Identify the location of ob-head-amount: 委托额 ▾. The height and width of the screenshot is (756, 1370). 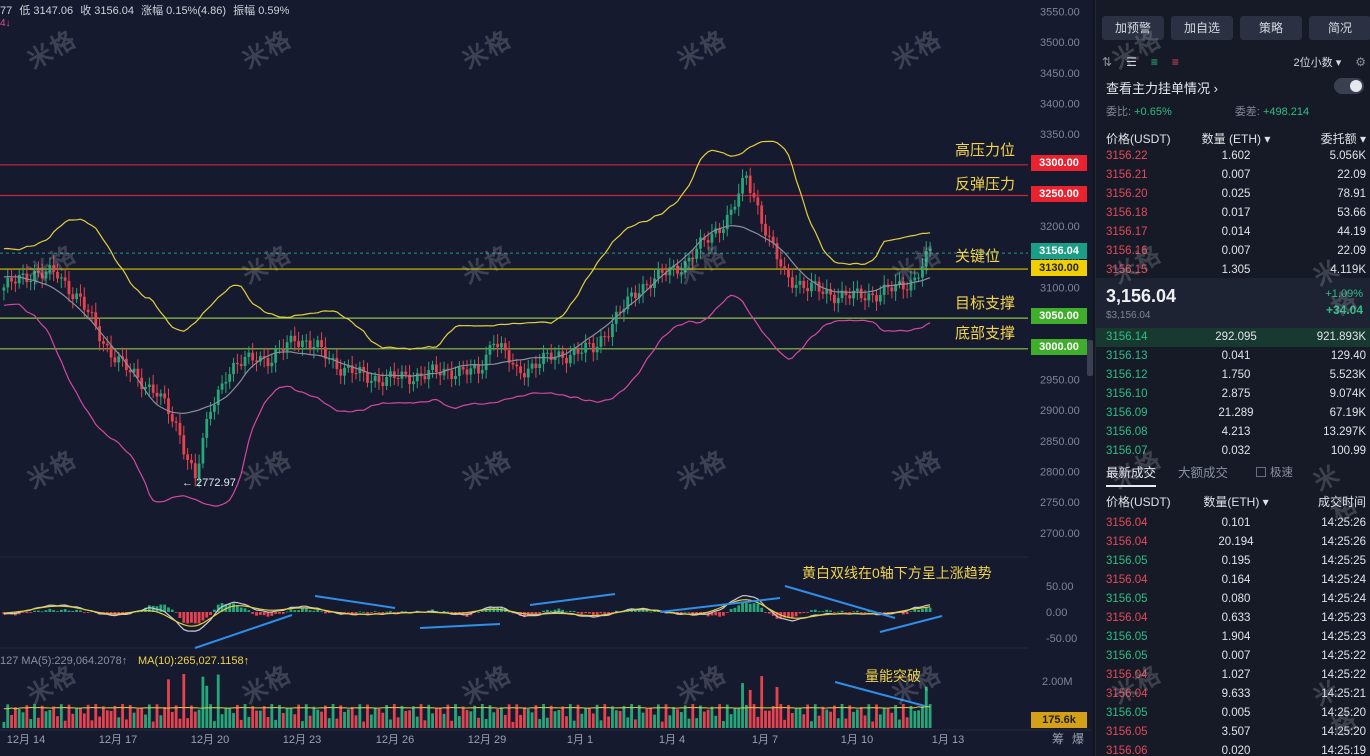
(1343, 139).